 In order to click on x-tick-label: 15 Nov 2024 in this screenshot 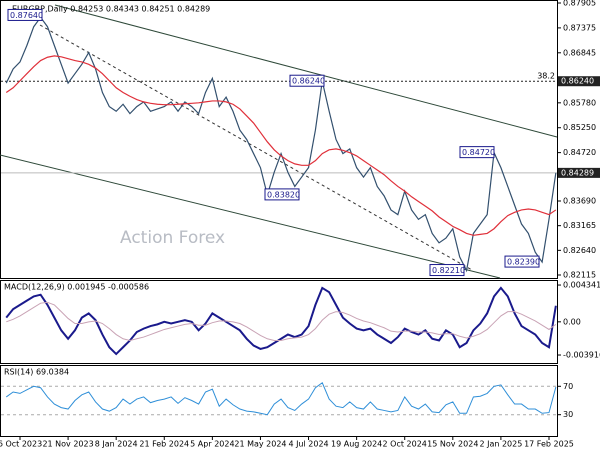, I will do `click(452, 444)`.